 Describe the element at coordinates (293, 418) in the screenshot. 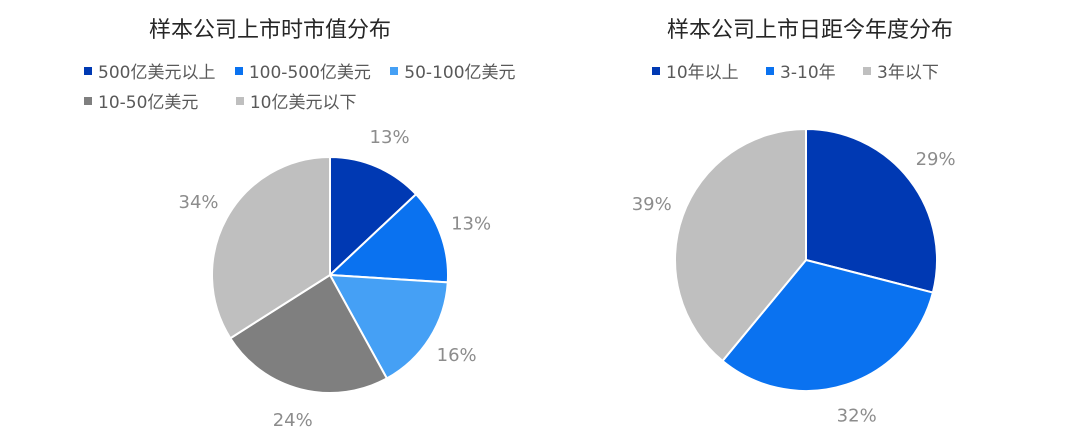

I see `slice-percent-label: 24%` at that location.